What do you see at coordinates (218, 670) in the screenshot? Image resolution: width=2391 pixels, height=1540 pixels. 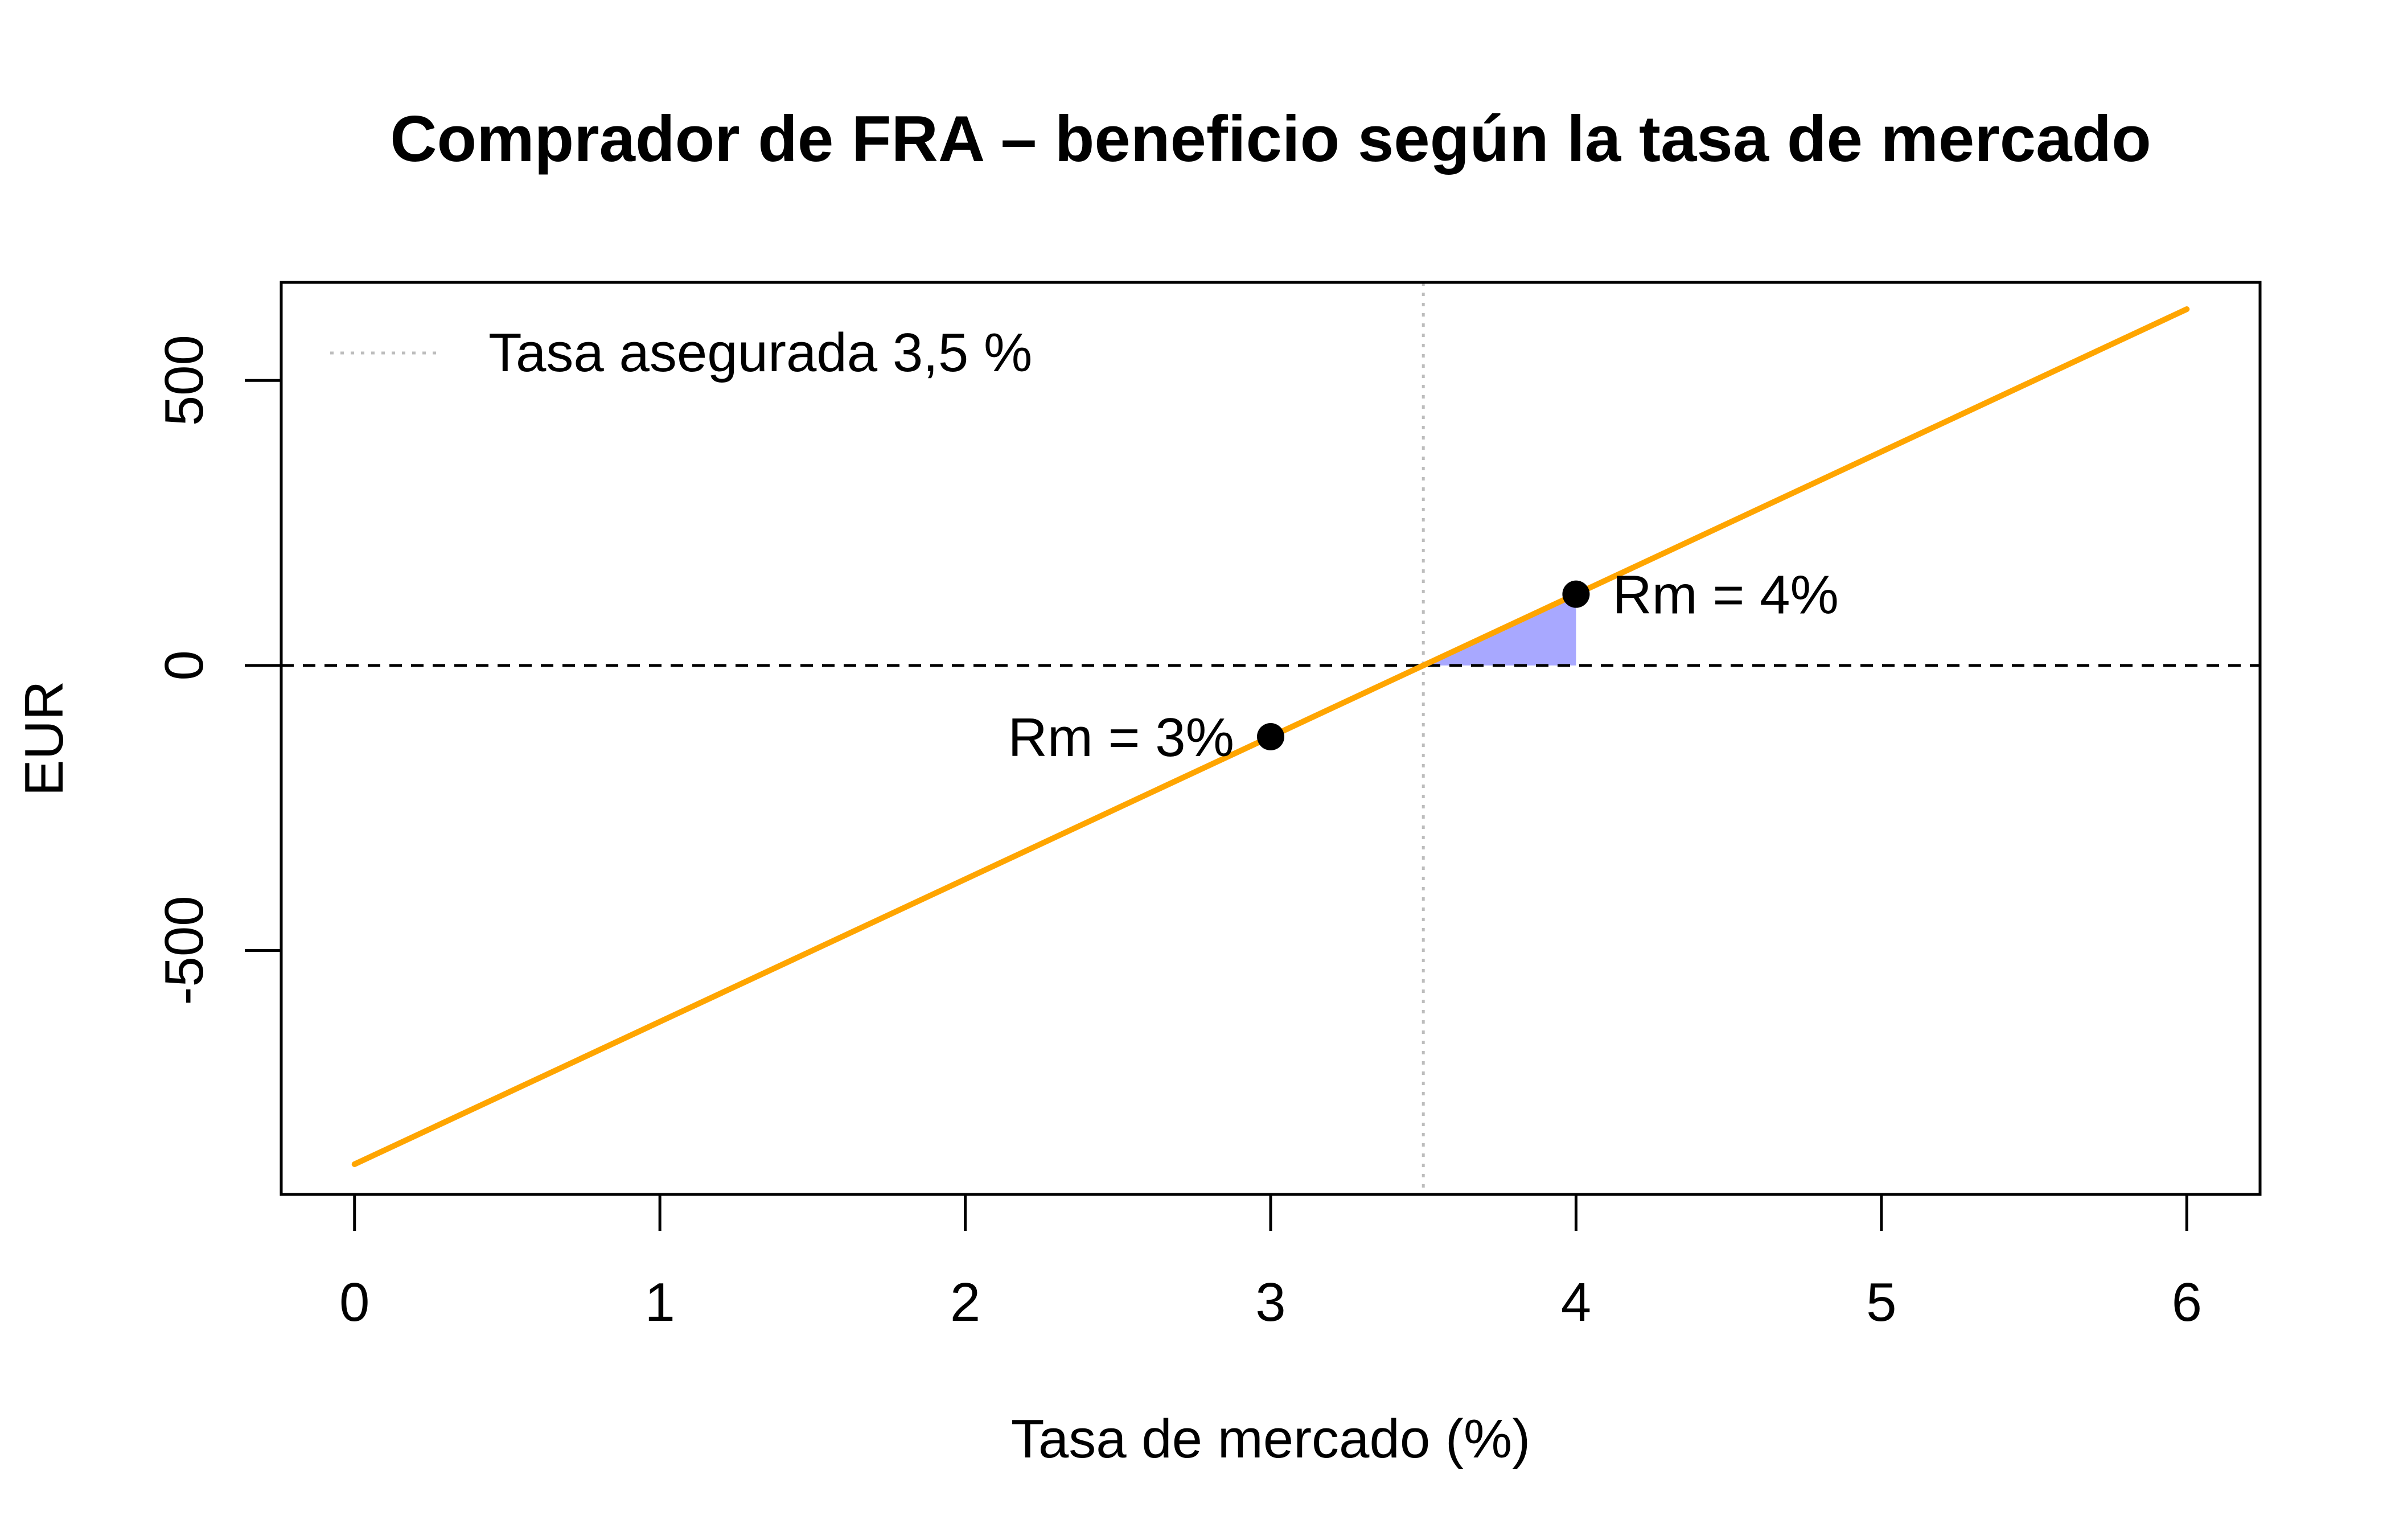 I see `y-axis: -500 0 500` at bounding box center [218, 670].